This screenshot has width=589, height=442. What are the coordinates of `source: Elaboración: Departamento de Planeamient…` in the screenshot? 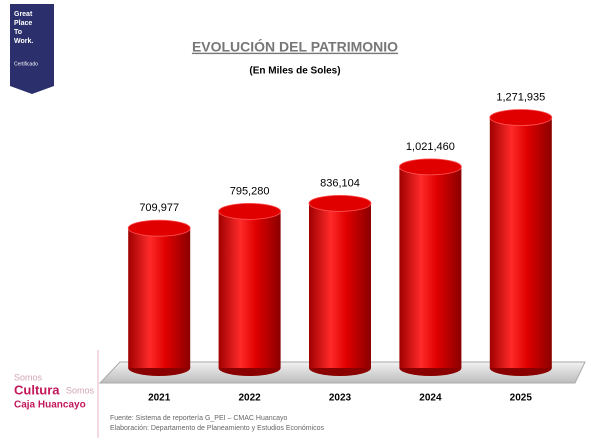 It's located at (217, 428).